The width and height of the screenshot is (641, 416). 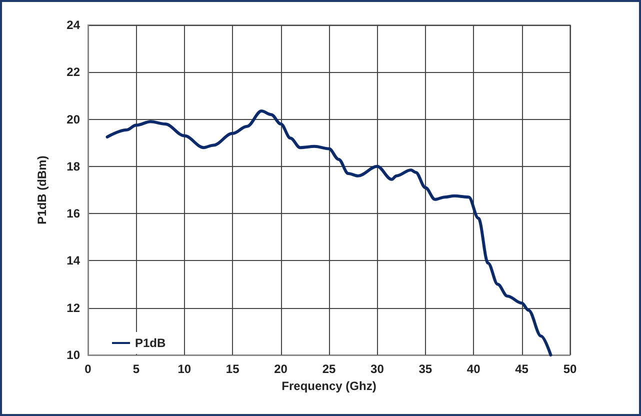 What do you see at coordinates (88, 369) in the screenshot?
I see `x-tick-label: 0` at bounding box center [88, 369].